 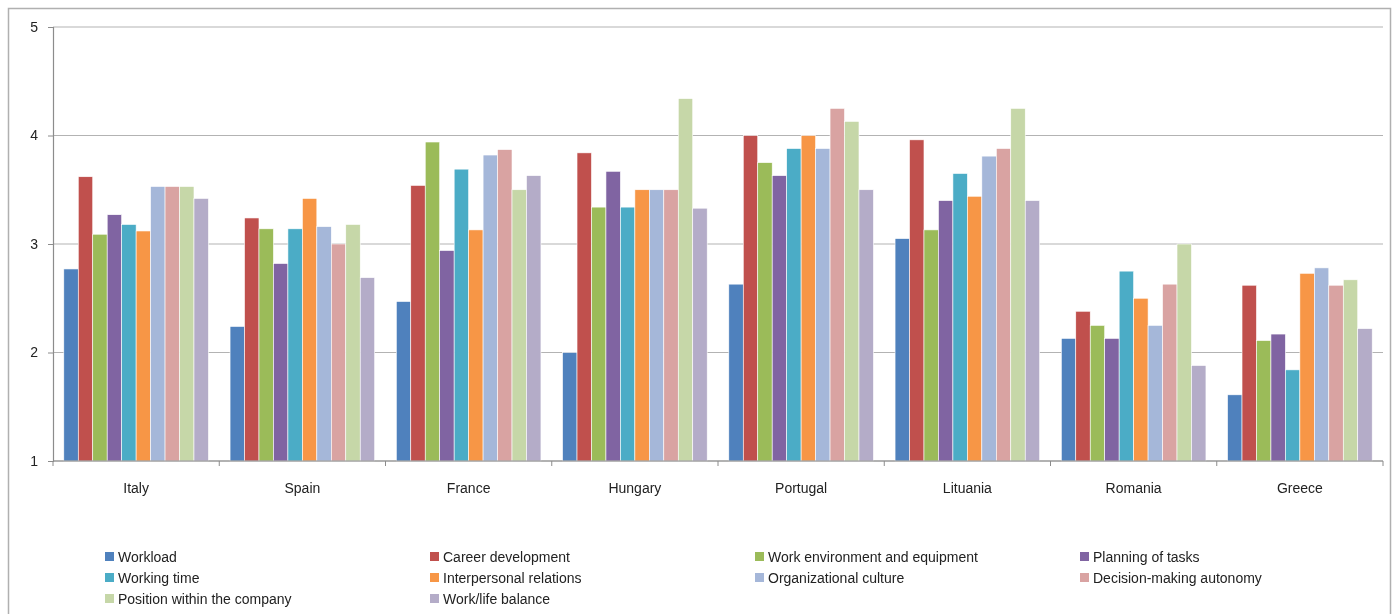 I want to click on legend-label: Work/life balance, so click(x=497, y=598).